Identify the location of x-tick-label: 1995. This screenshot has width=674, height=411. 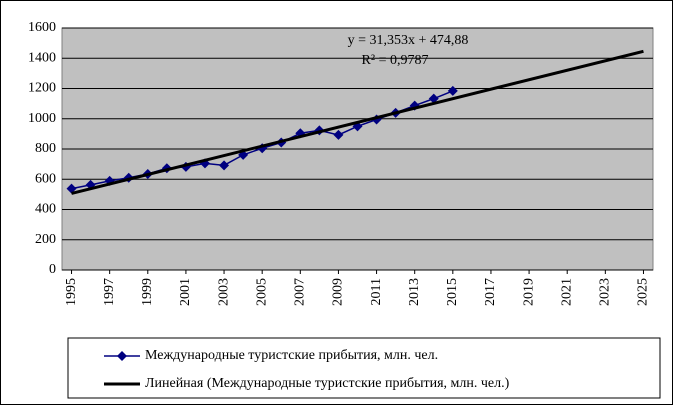
(71, 292).